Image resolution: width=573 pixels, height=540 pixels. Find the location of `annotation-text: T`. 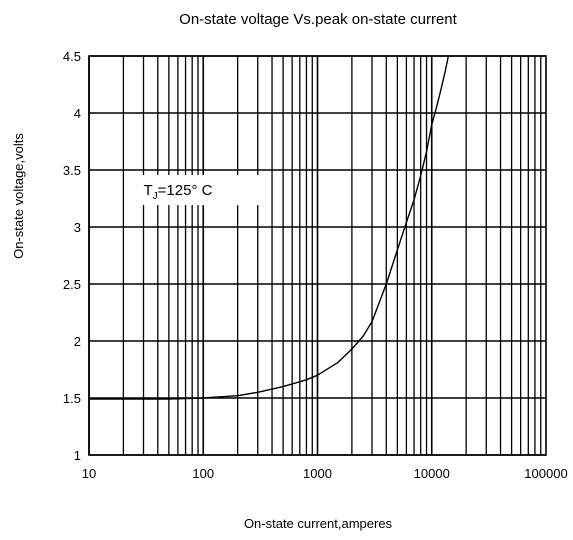

annotation-text: T is located at coordinates (148, 190).